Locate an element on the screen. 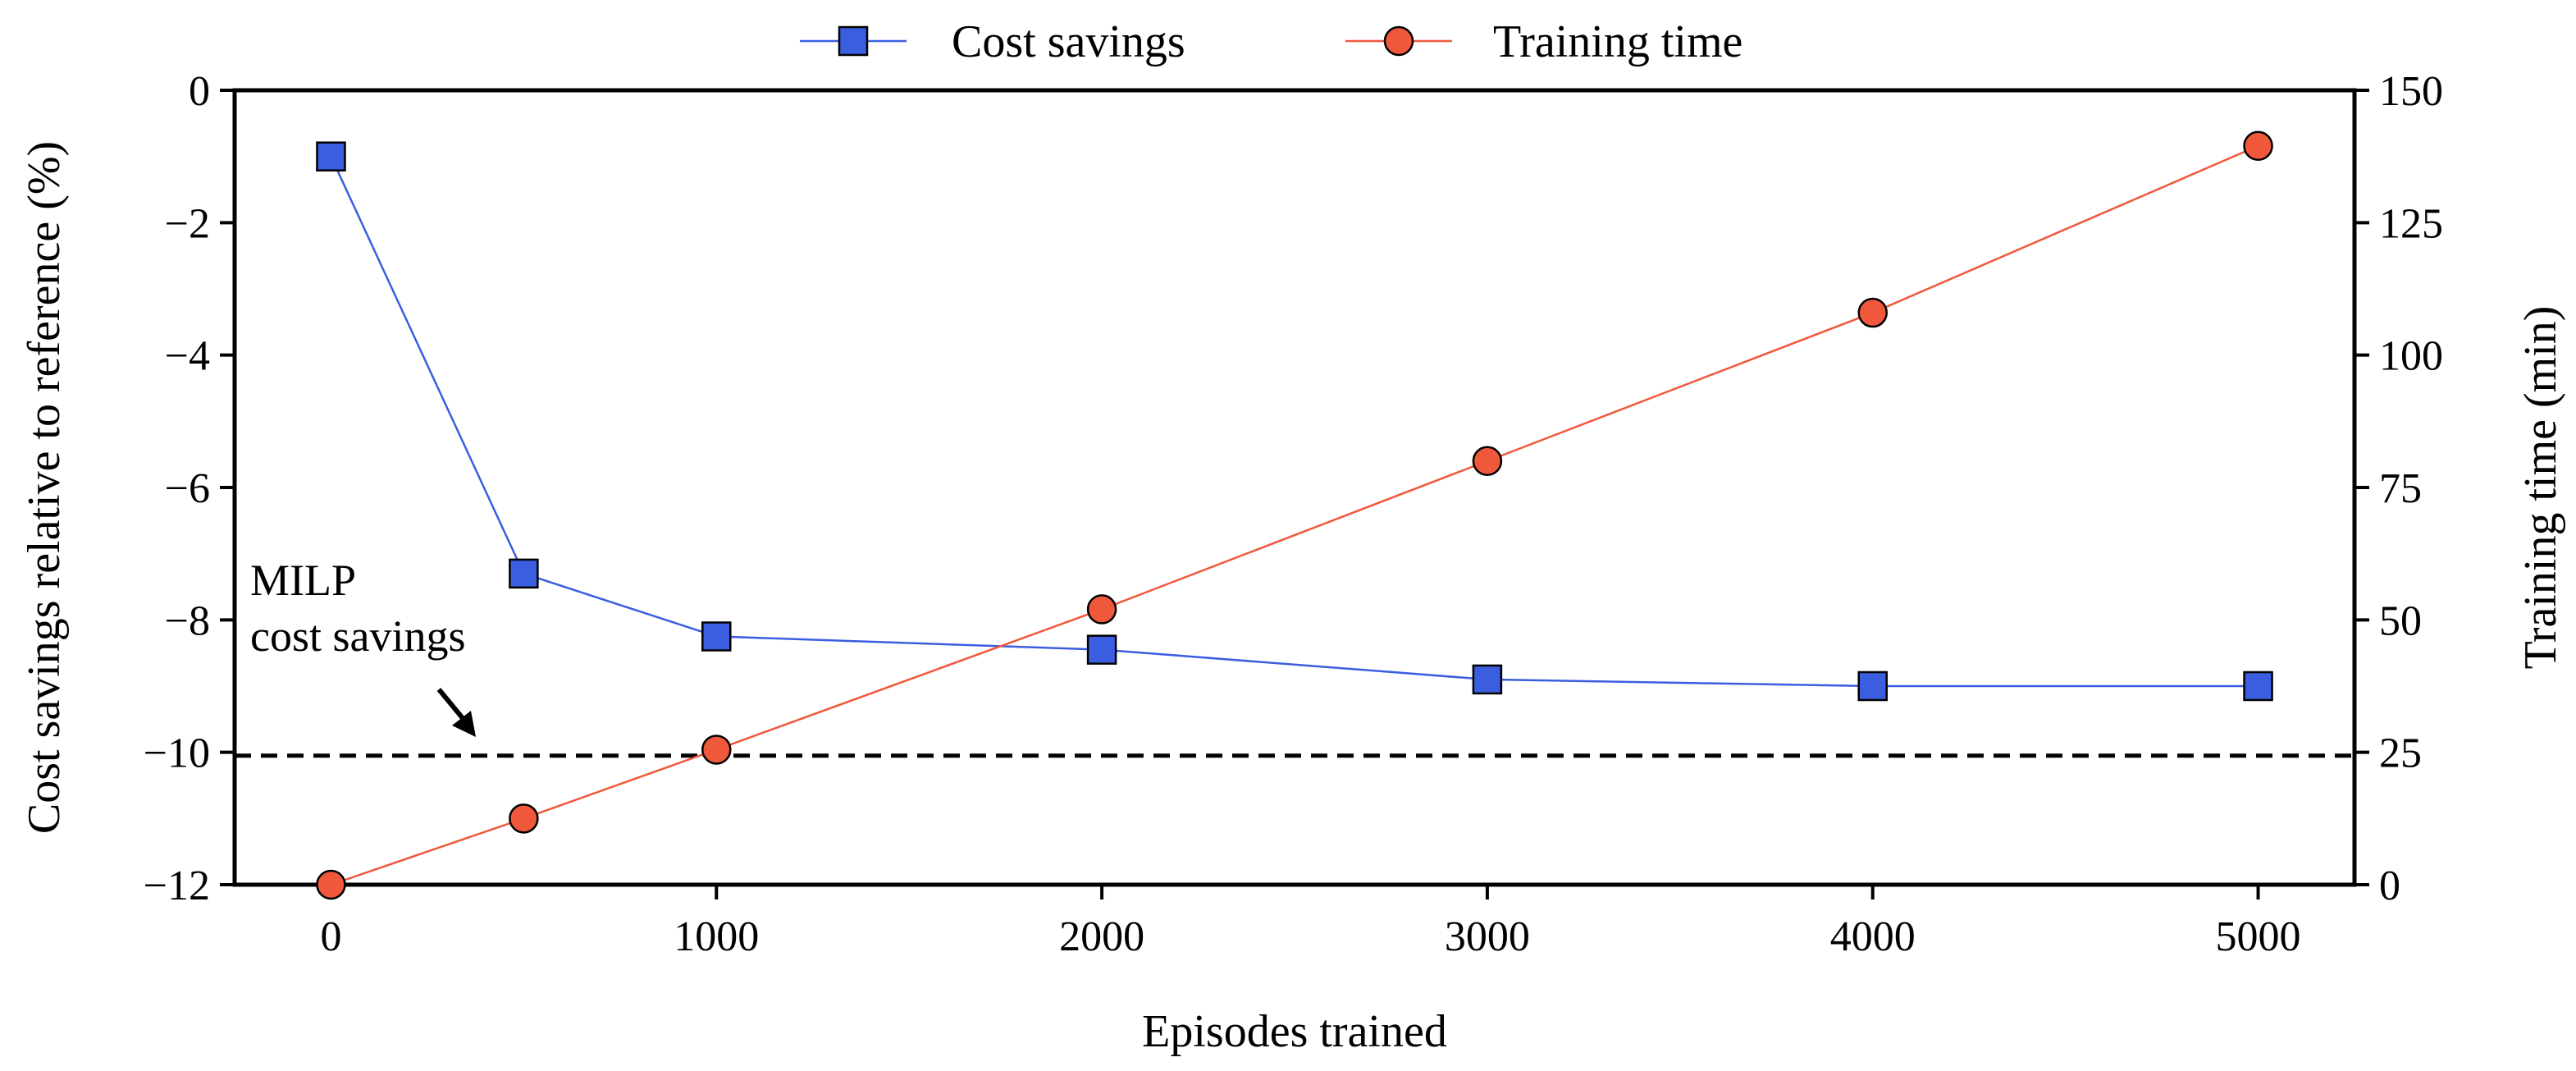 The image size is (2576, 1071). legend-swatch-circle is located at coordinates (1398, 41).